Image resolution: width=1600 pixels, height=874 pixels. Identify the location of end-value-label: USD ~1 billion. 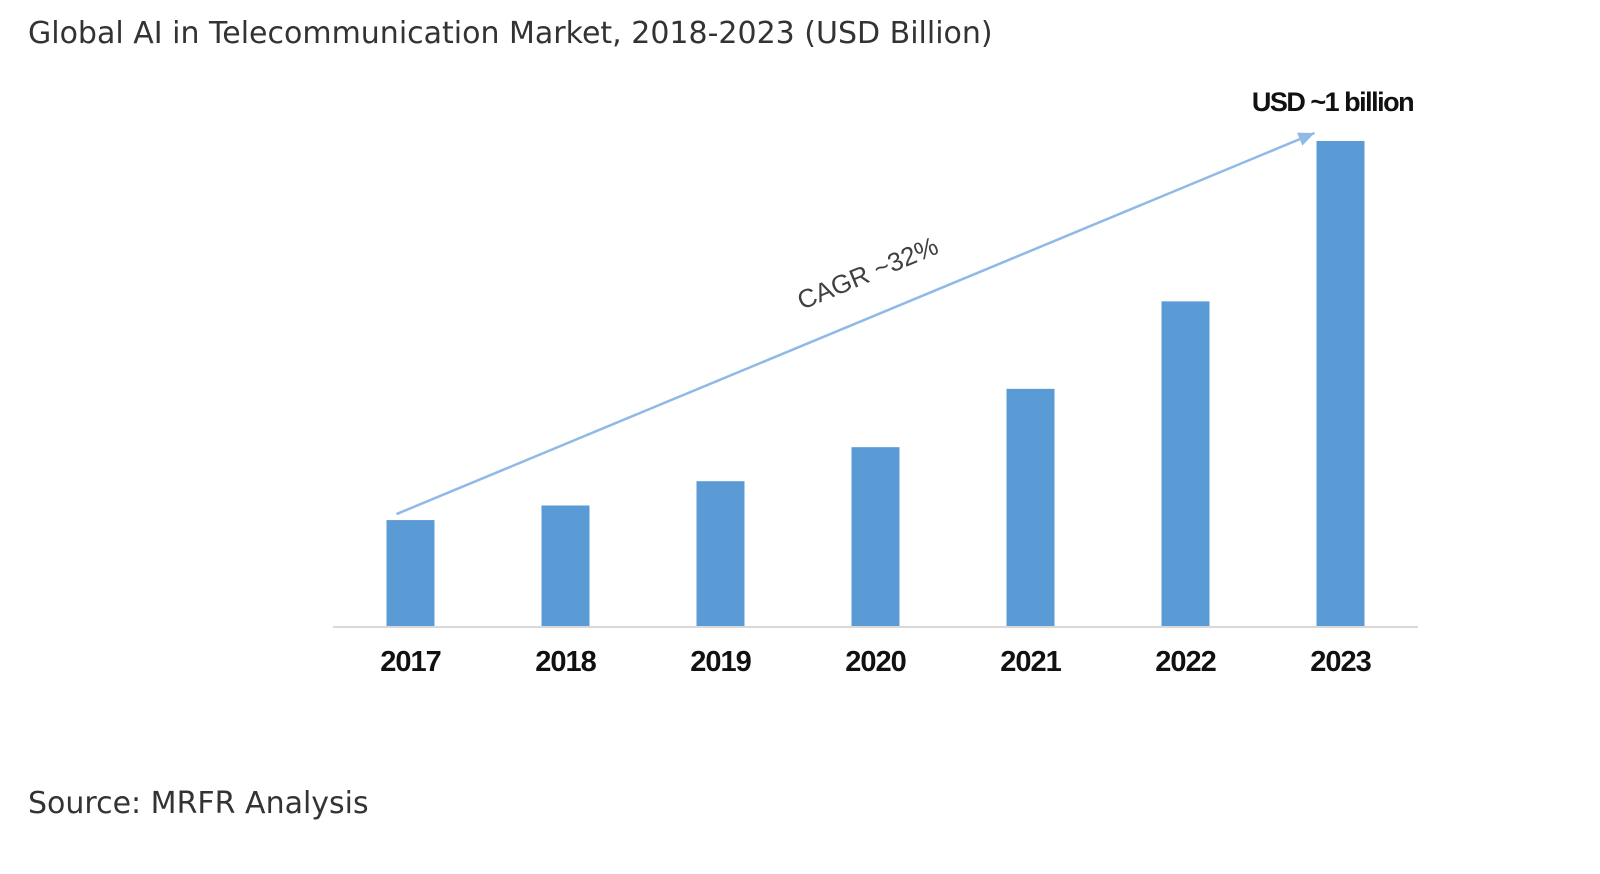
(1332, 102).